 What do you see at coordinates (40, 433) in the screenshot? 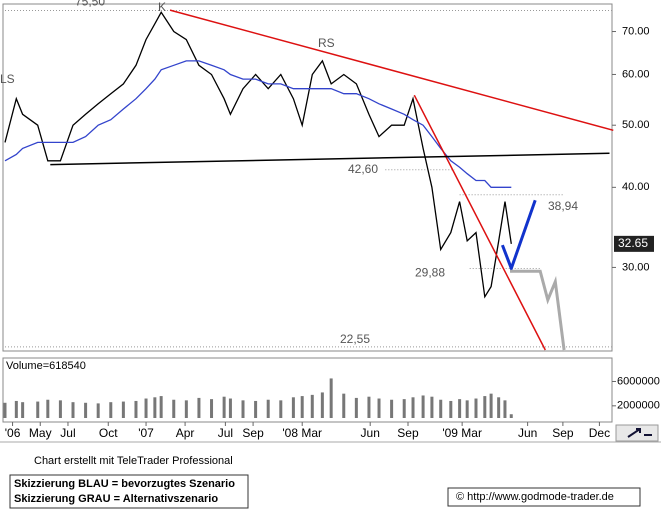
I see `x-tick-label: May` at bounding box center [40, 433].